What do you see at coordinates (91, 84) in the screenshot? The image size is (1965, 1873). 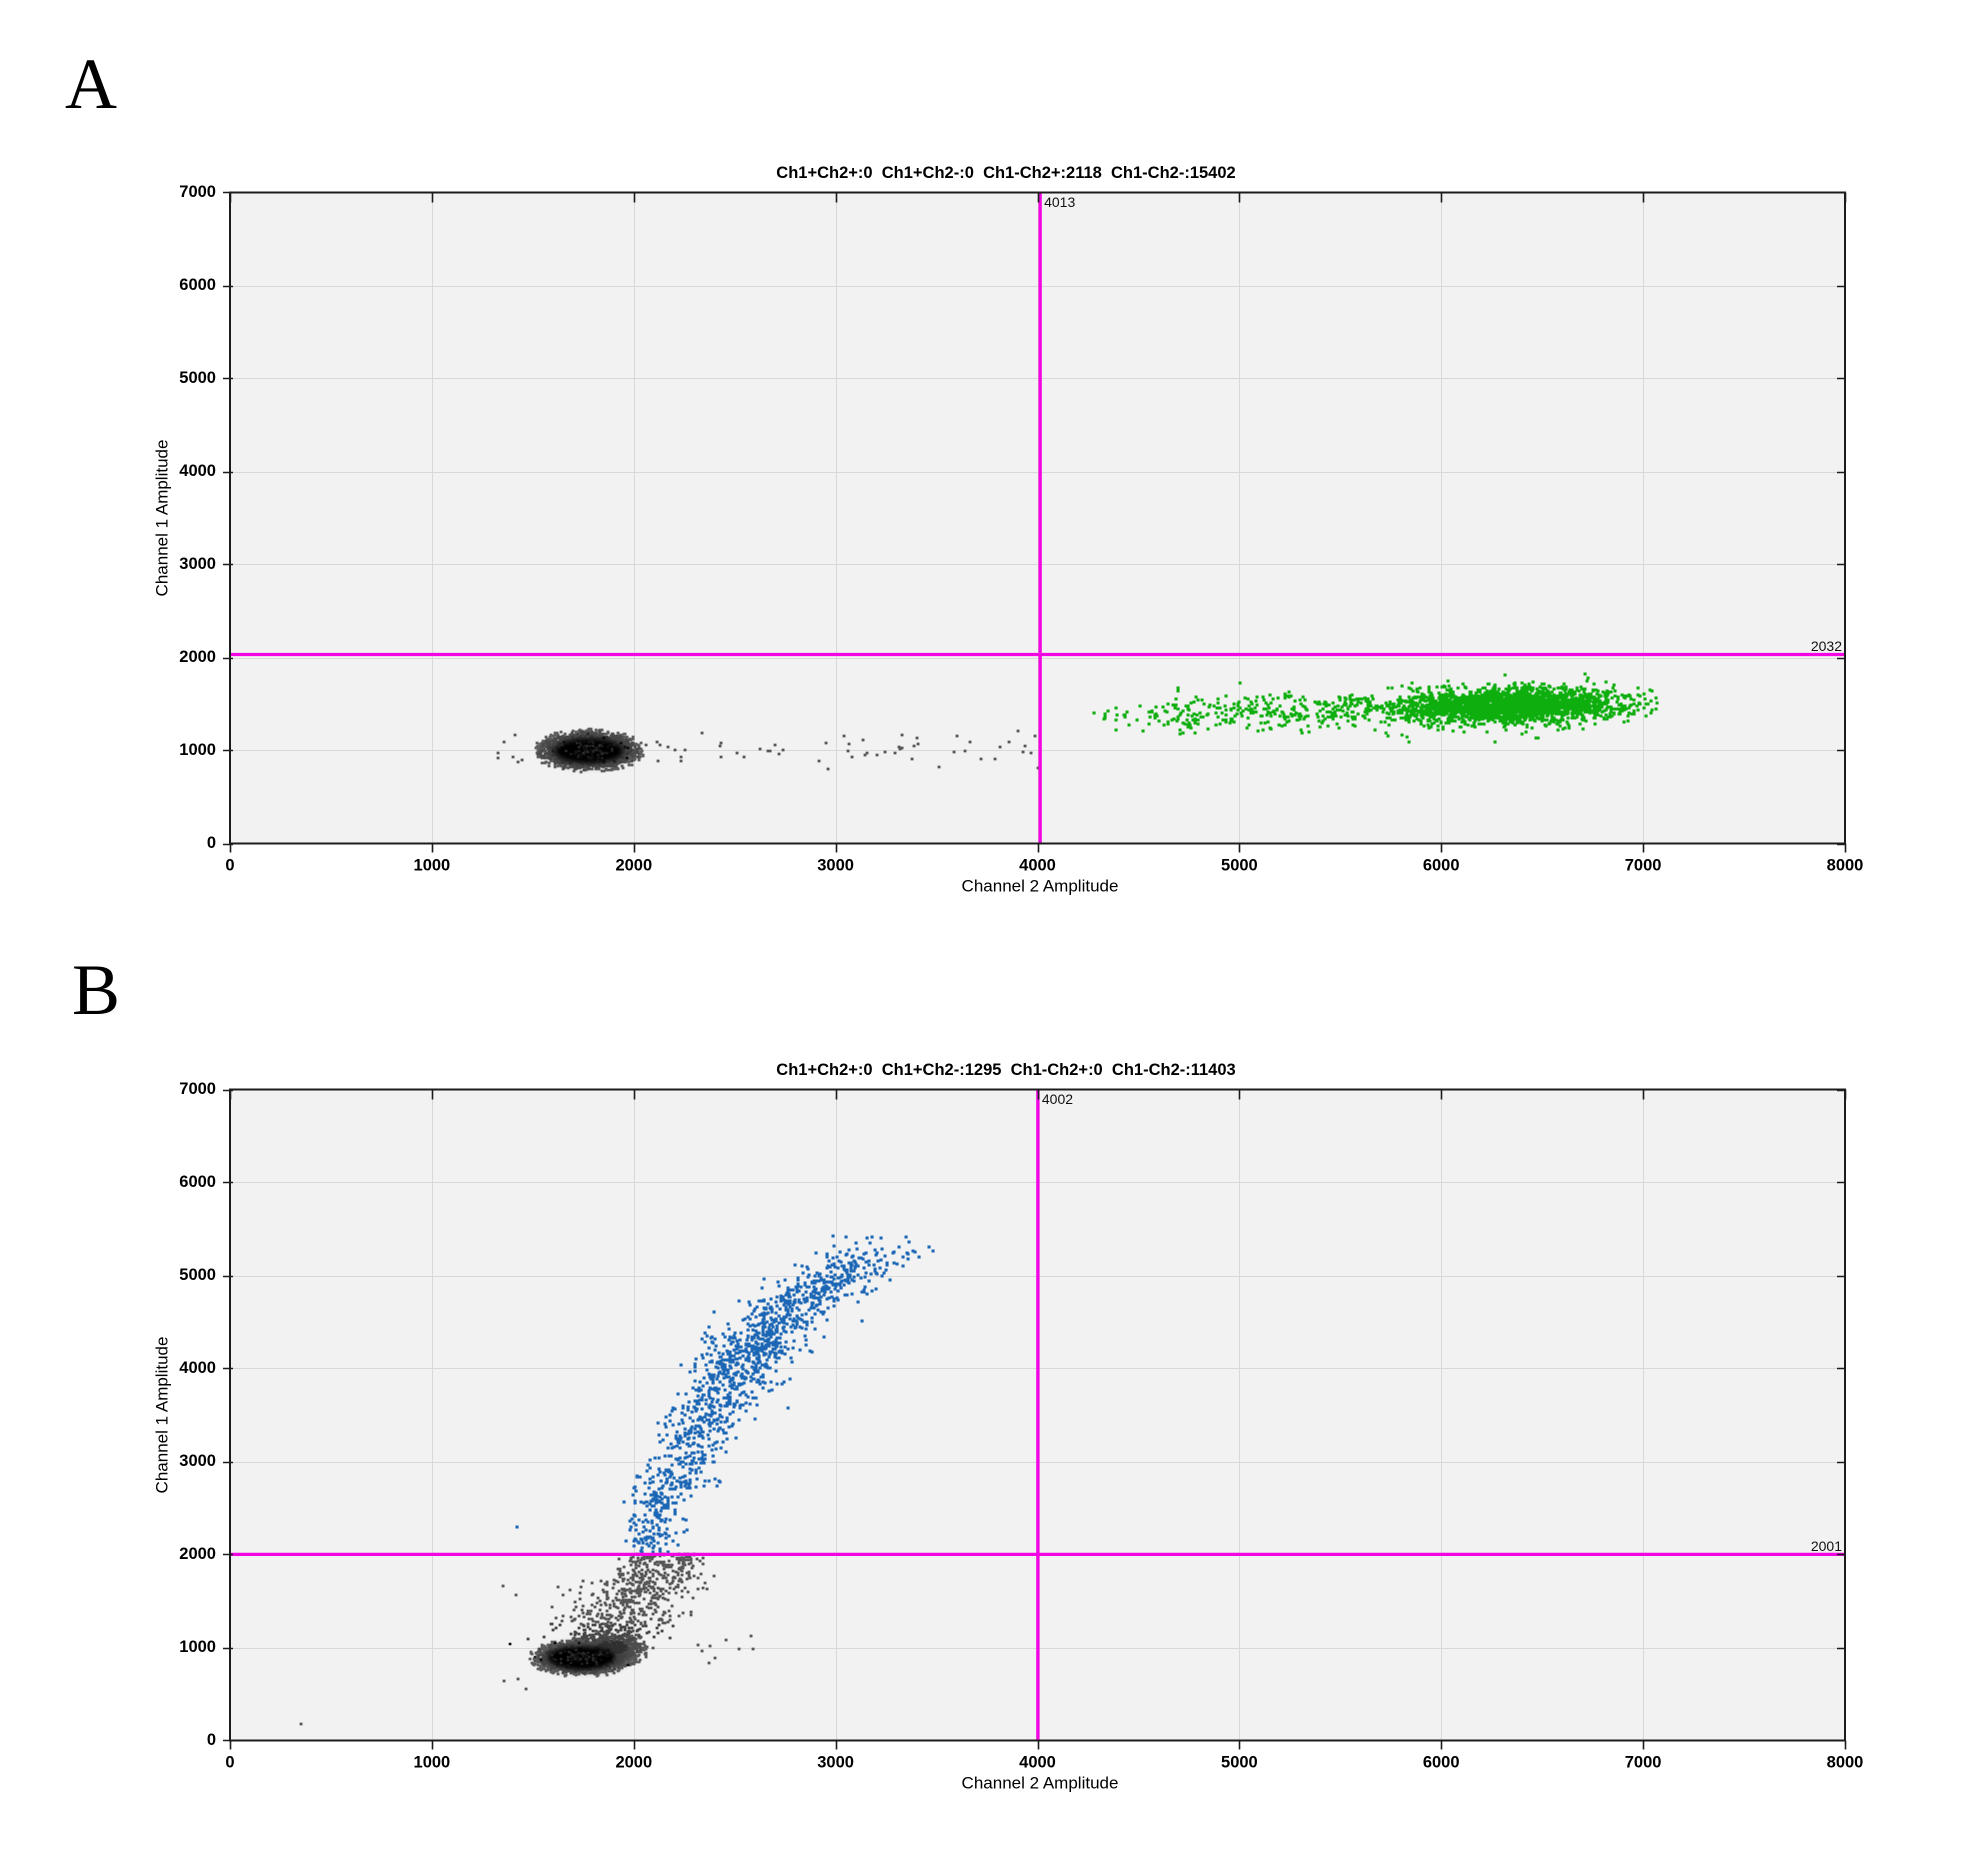 I see `svg-text: A` at bounding box center [91, 84].